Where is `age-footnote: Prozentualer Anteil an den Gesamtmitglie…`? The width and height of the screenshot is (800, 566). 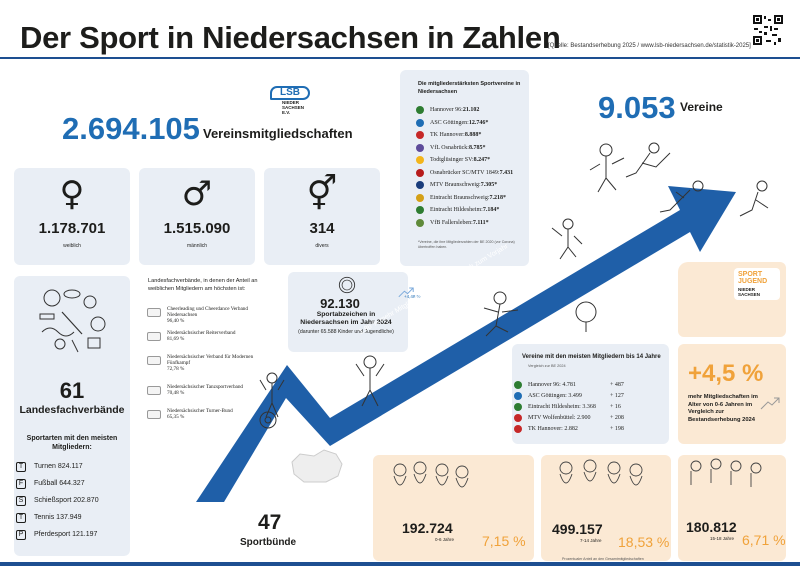
age-footnote: Prozentualer Anteil an den Gesamtmitglie… is located at coordinates (603, 559).